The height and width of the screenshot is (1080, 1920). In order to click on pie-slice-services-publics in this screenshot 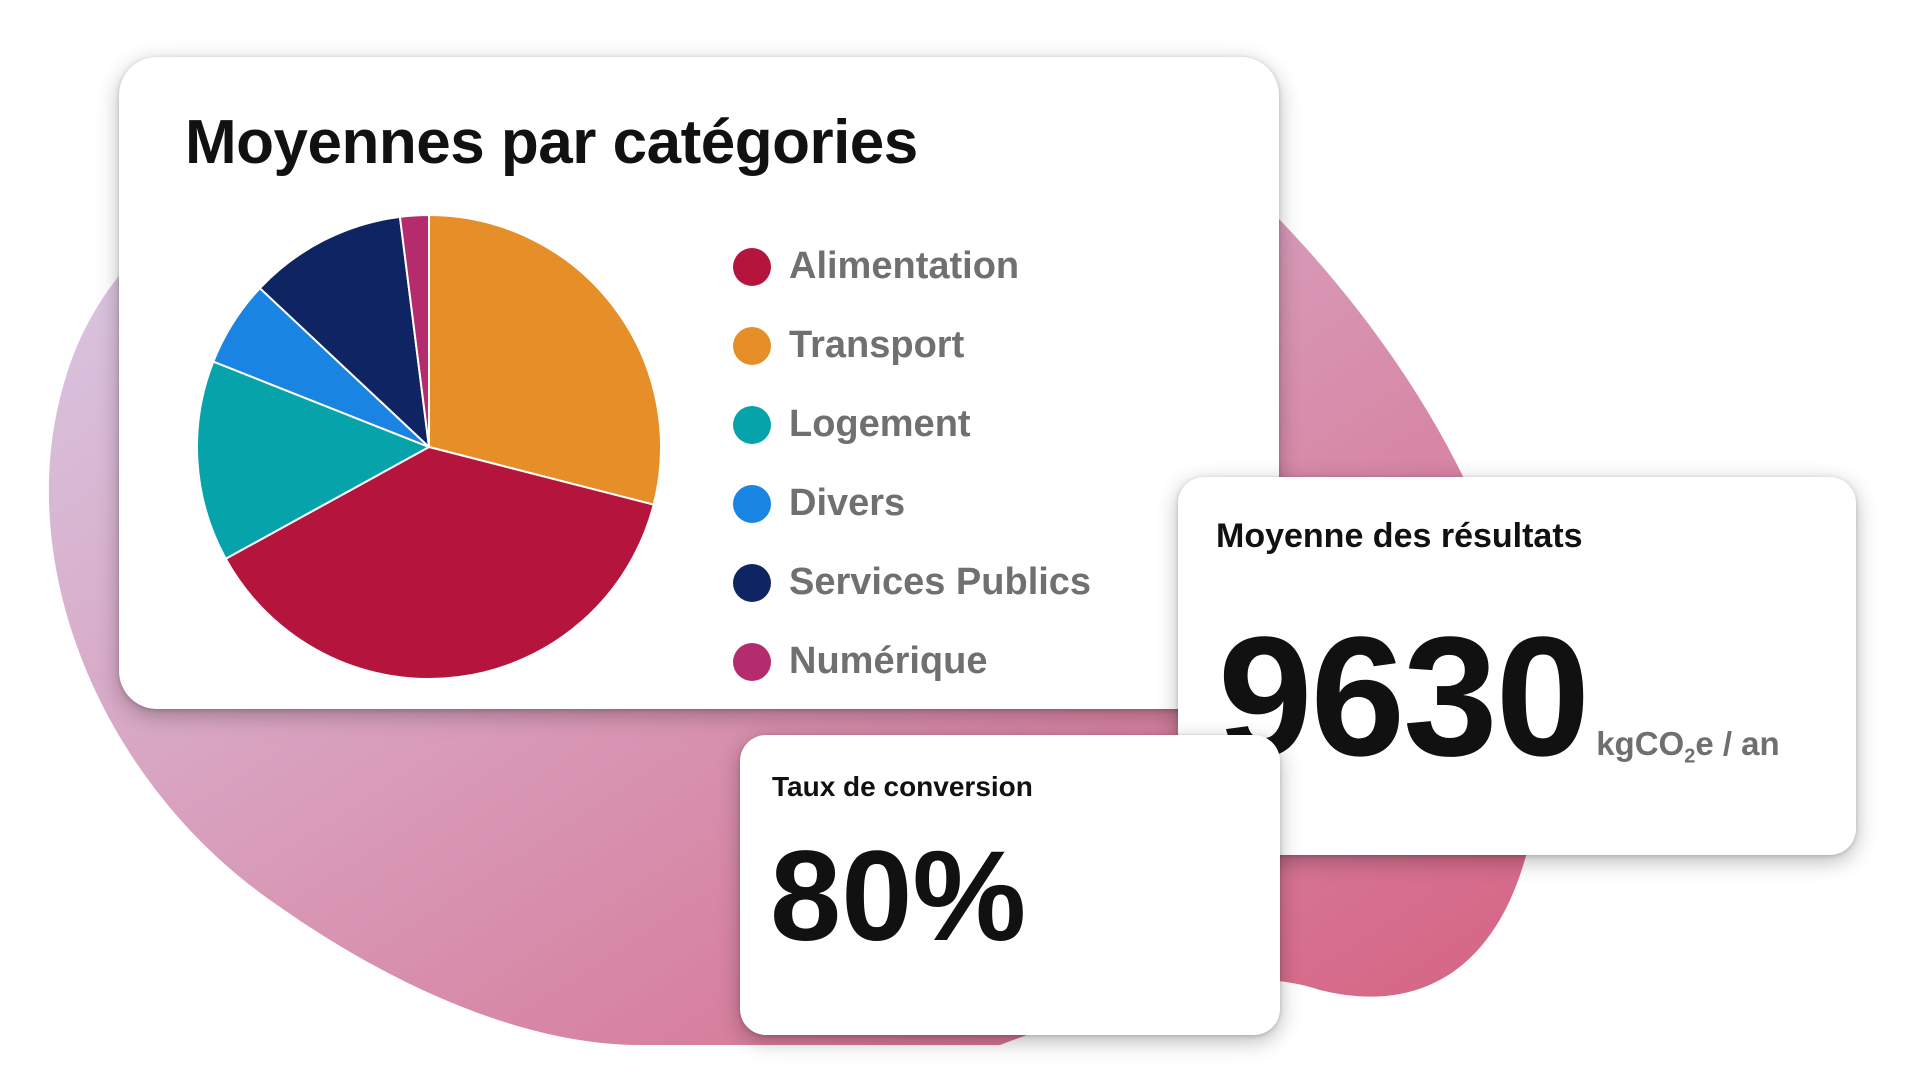, I will do `click(344, 331)`.